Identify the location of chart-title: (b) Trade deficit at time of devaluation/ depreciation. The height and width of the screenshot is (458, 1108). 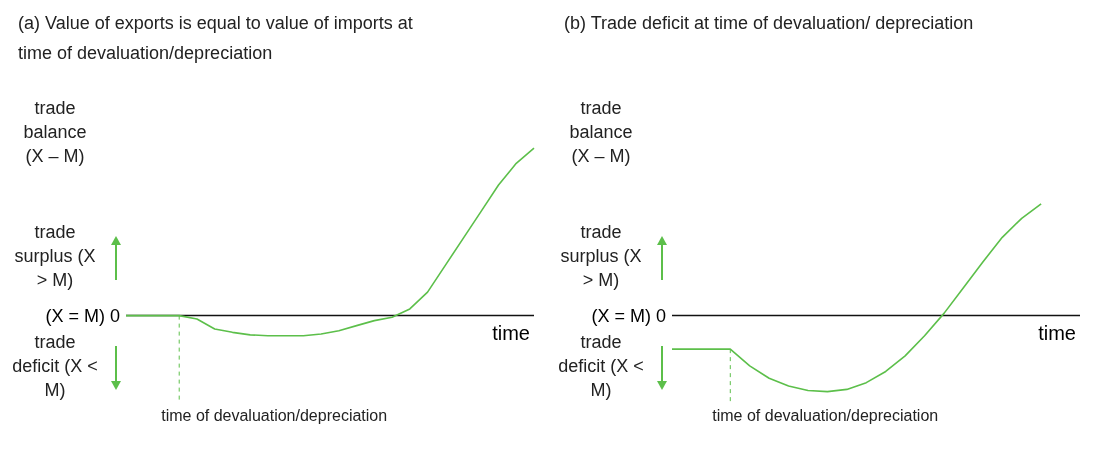
(769, 23).